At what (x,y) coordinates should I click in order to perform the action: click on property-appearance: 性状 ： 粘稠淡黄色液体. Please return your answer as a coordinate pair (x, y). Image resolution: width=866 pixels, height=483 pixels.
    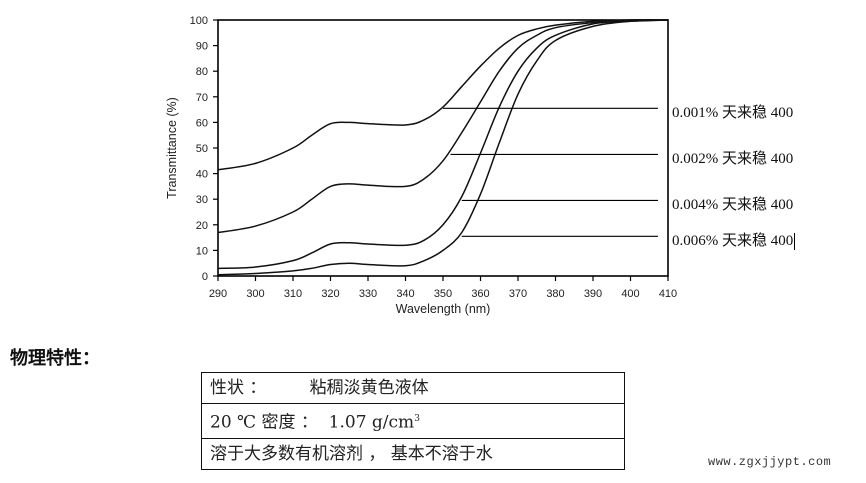
    Looking at the image, I should click on (413, 388).